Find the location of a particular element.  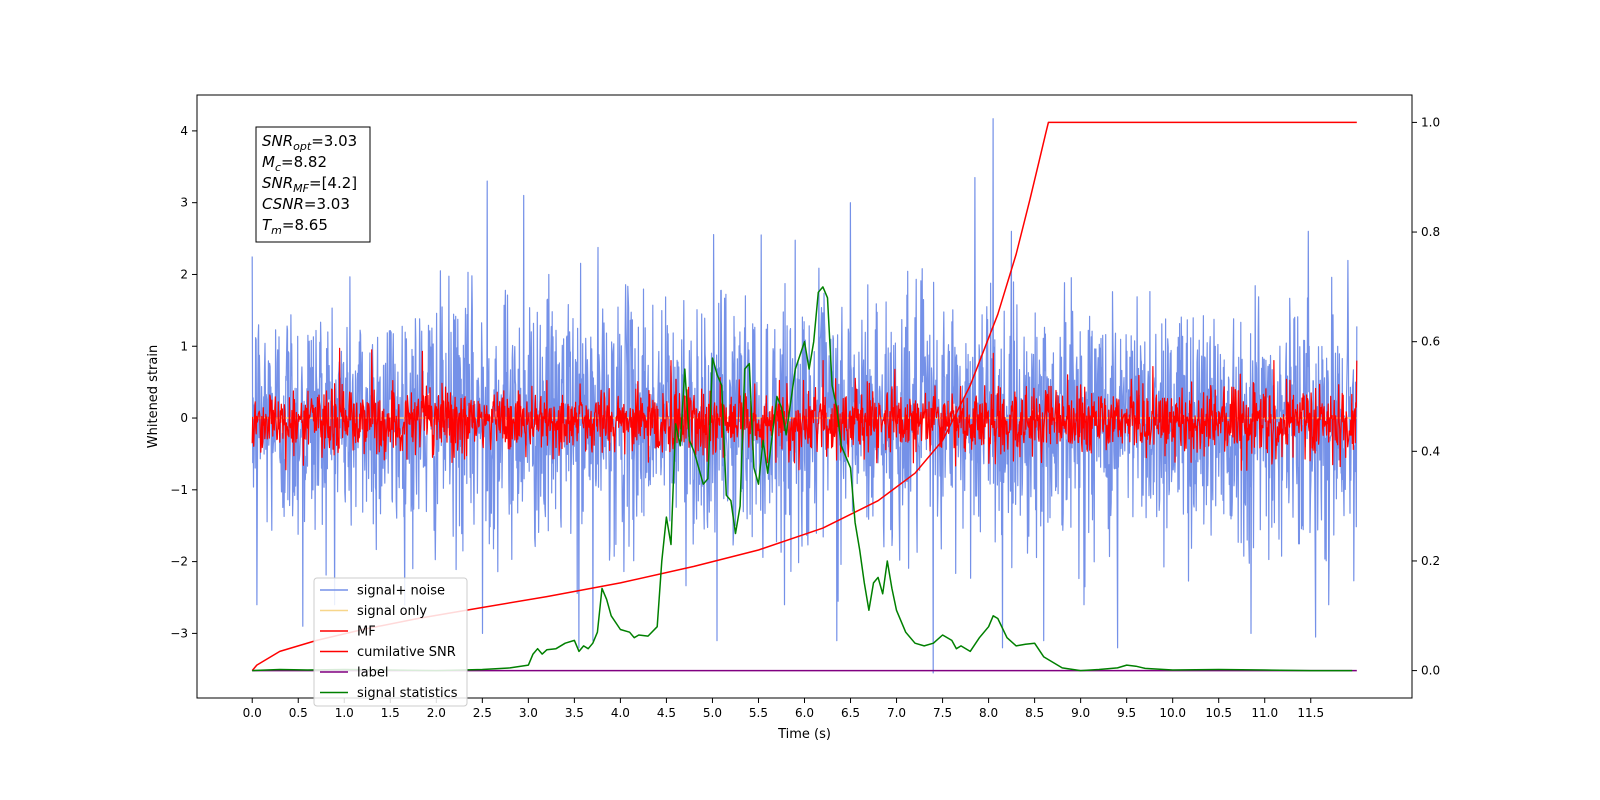

annotation-line: SNRMF=[4.2] is located at coordinates (309, 184).